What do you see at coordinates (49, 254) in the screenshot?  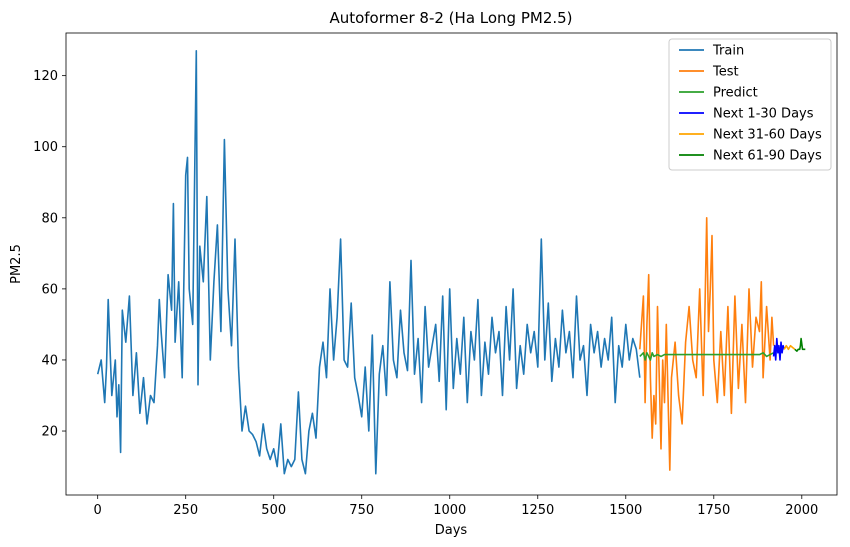 I see `y-axis: 20 40 60 80 100 120` at bounding box center [49, 254].